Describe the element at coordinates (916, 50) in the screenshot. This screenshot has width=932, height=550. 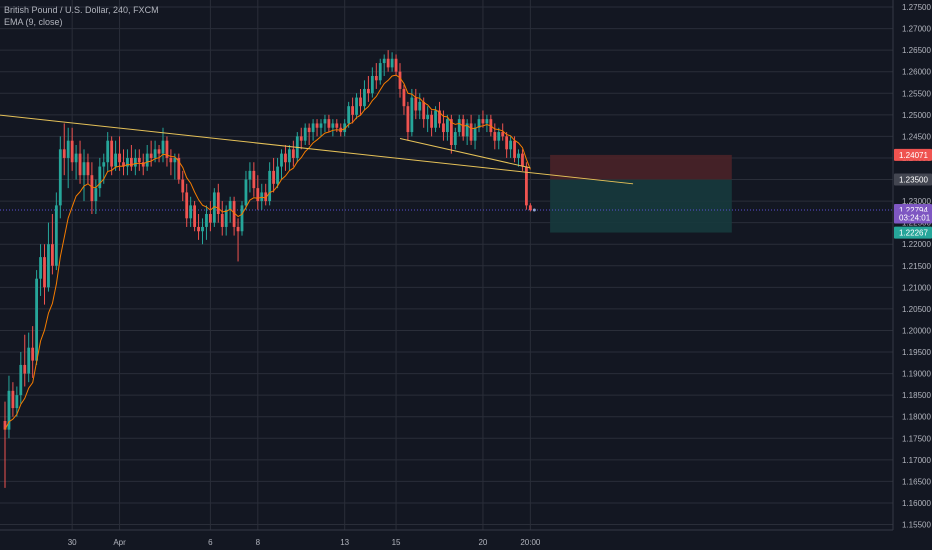
I see `y-tick-label: 1.26500` at that location.